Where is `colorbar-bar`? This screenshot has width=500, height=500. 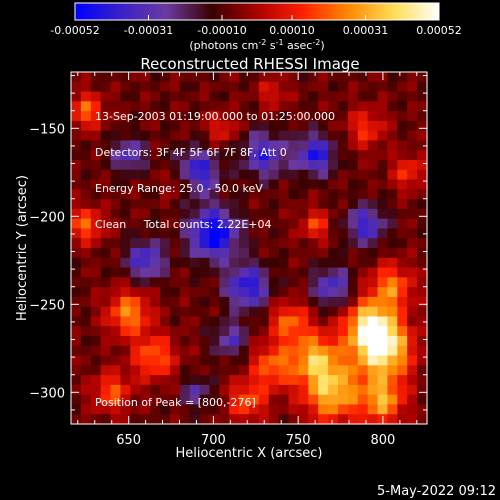
colorbar-bar is located at coordinates (257, 11).